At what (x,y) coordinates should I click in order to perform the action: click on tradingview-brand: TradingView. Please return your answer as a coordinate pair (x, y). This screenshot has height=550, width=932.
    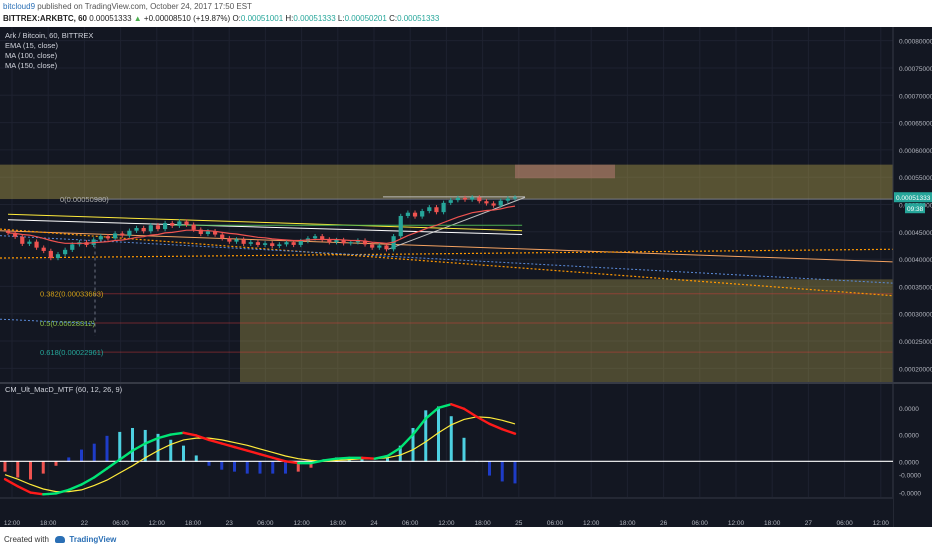
    Looking at the image, I should click on (93, 539).